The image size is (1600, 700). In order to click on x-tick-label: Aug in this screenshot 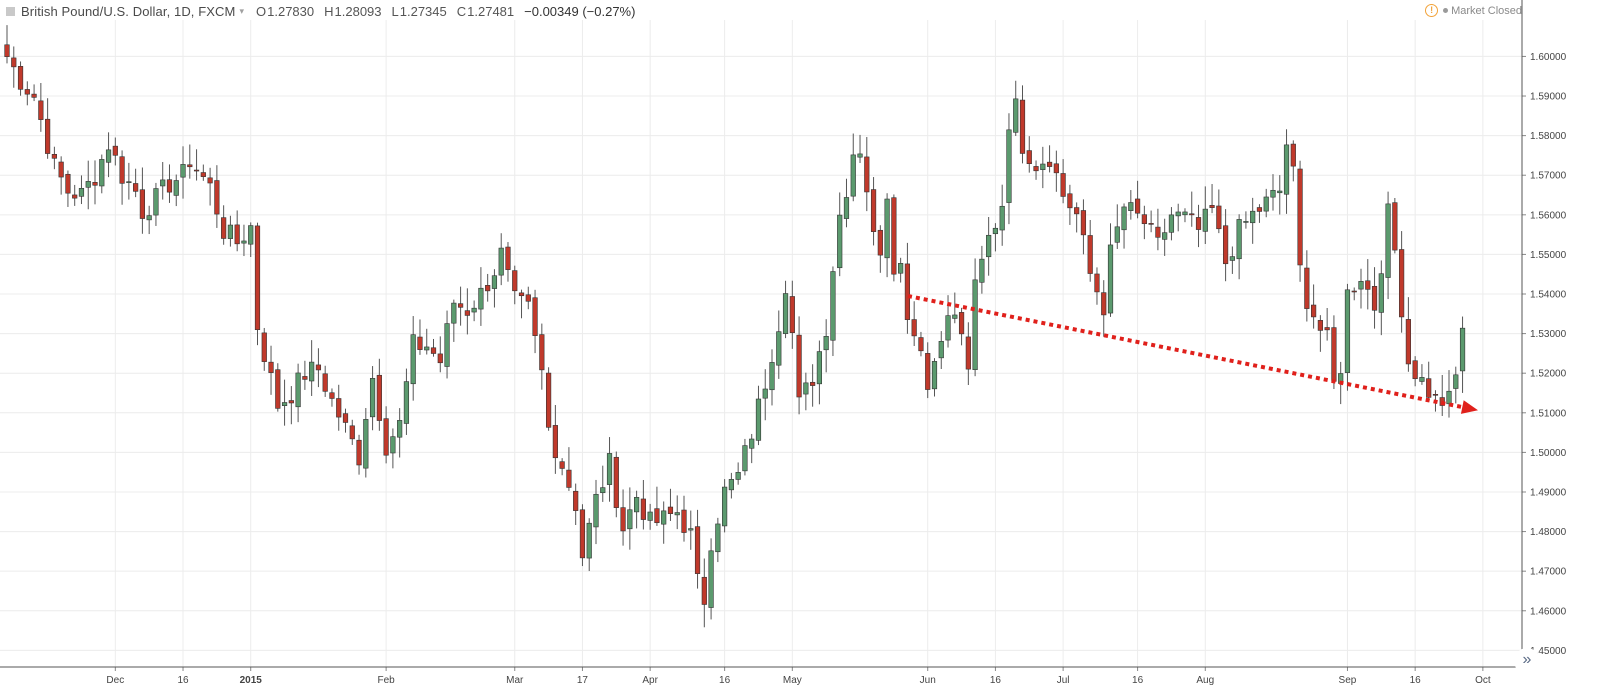, I will do `click(1205, 680)`.